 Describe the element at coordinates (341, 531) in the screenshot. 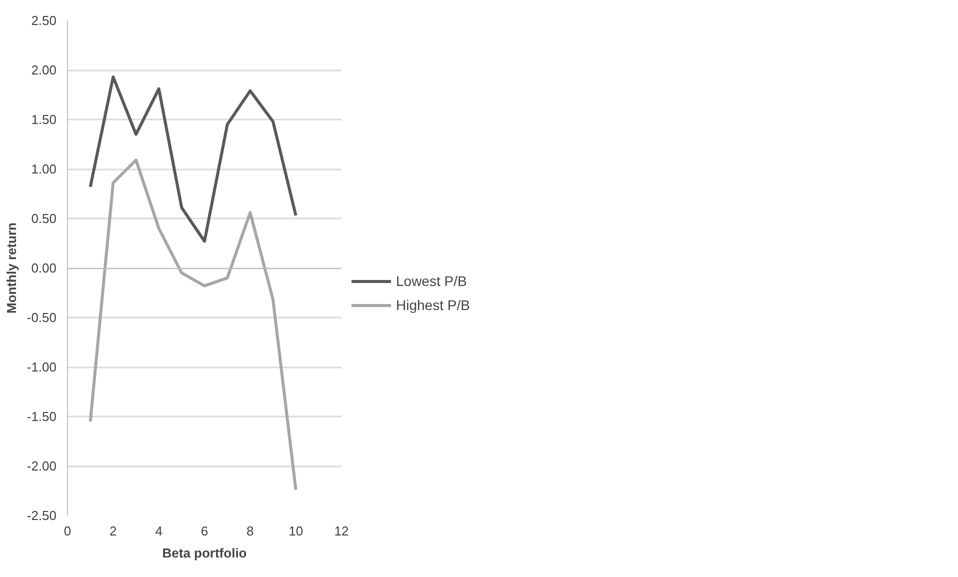

I see `x-tick-label: 12` at that location.